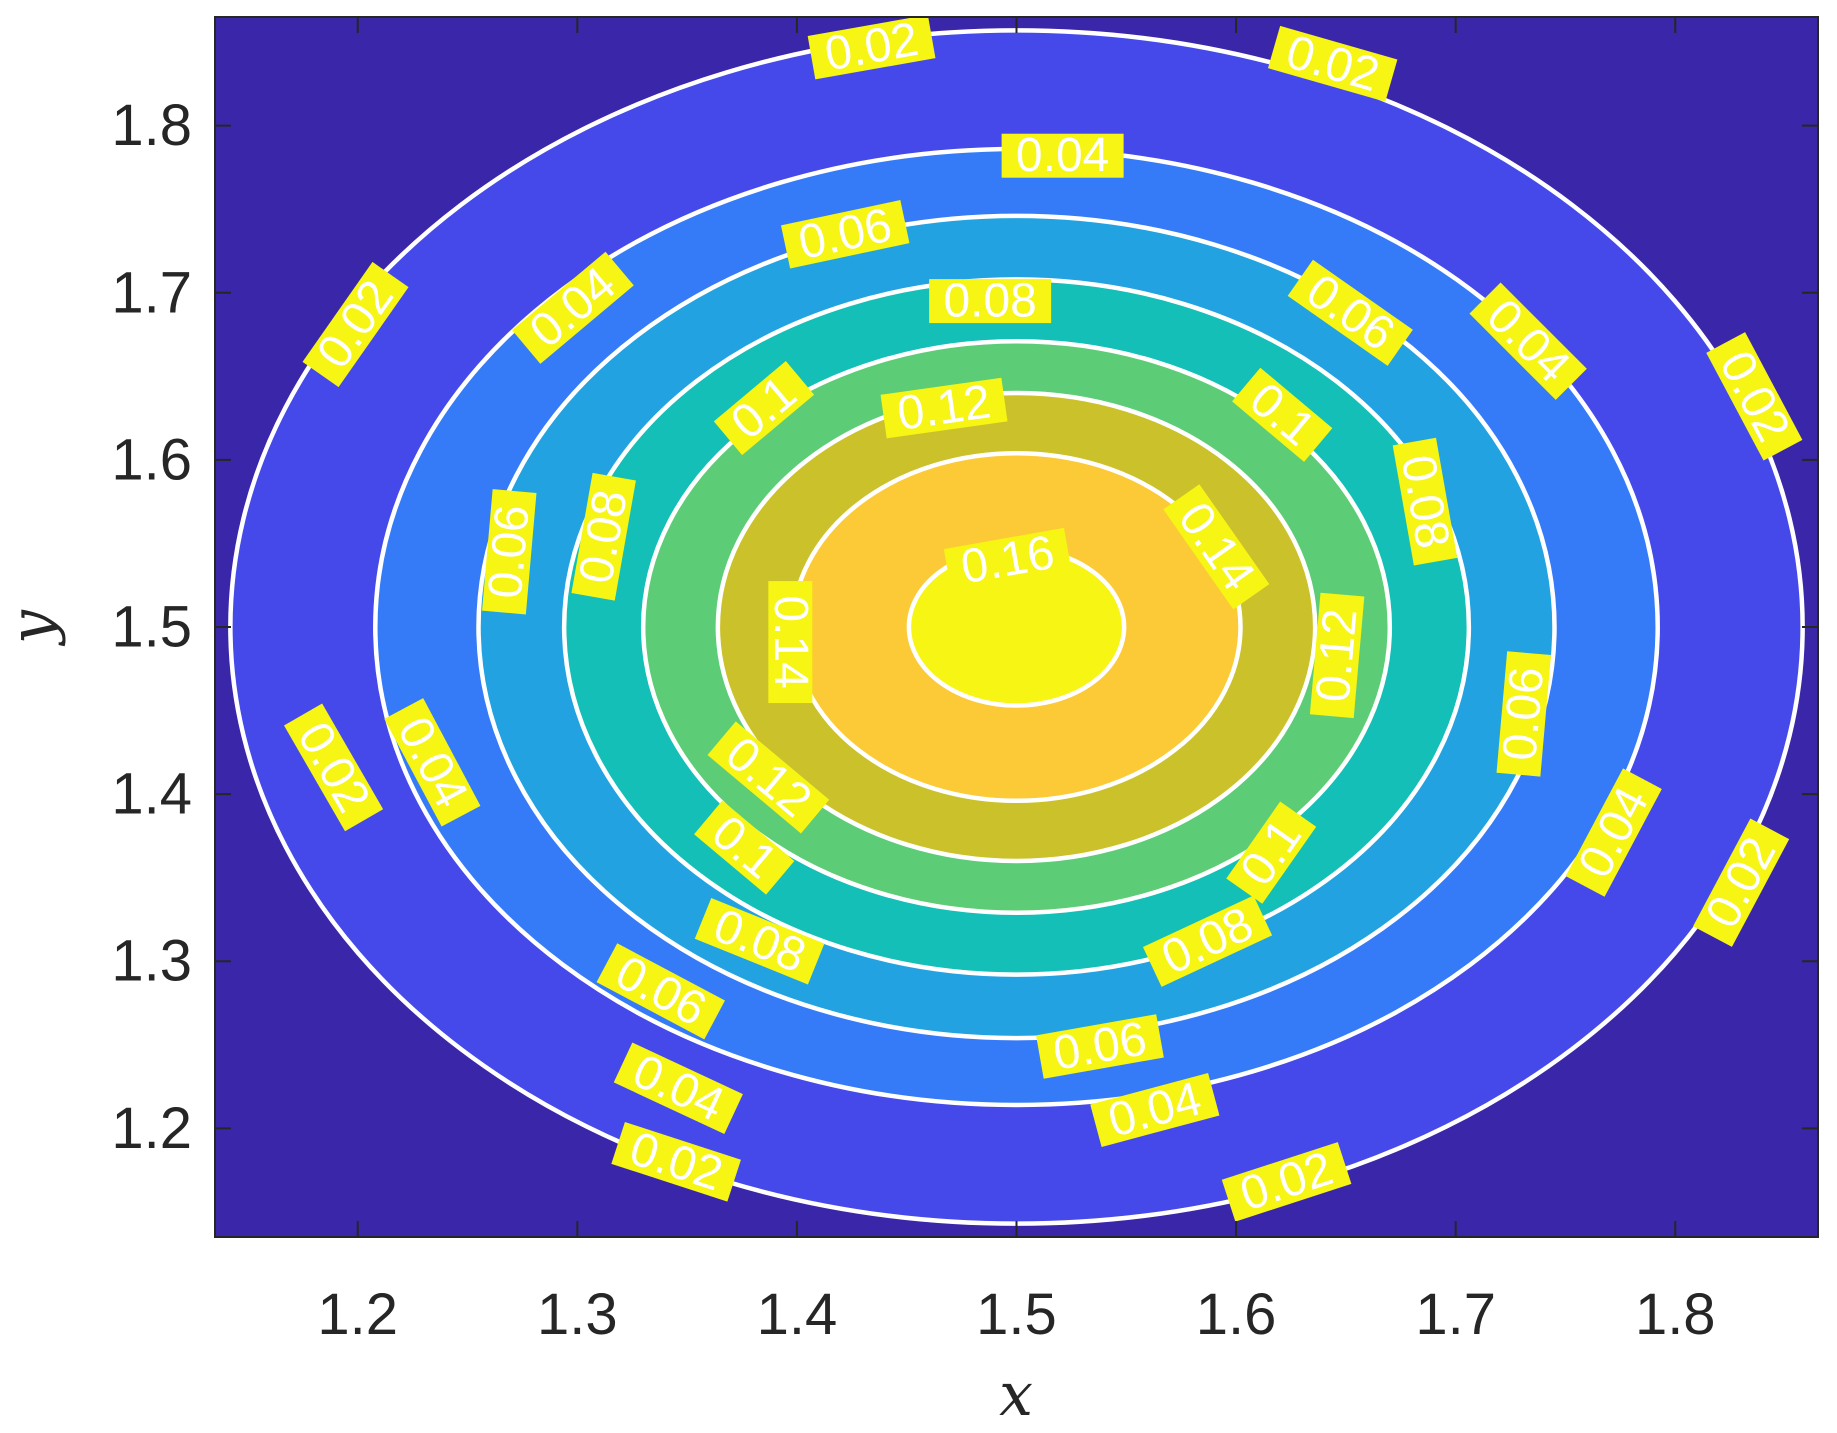 The image size is (1837, 1433). I want to click on contour-label-text: 0.08, so click(989, 301).